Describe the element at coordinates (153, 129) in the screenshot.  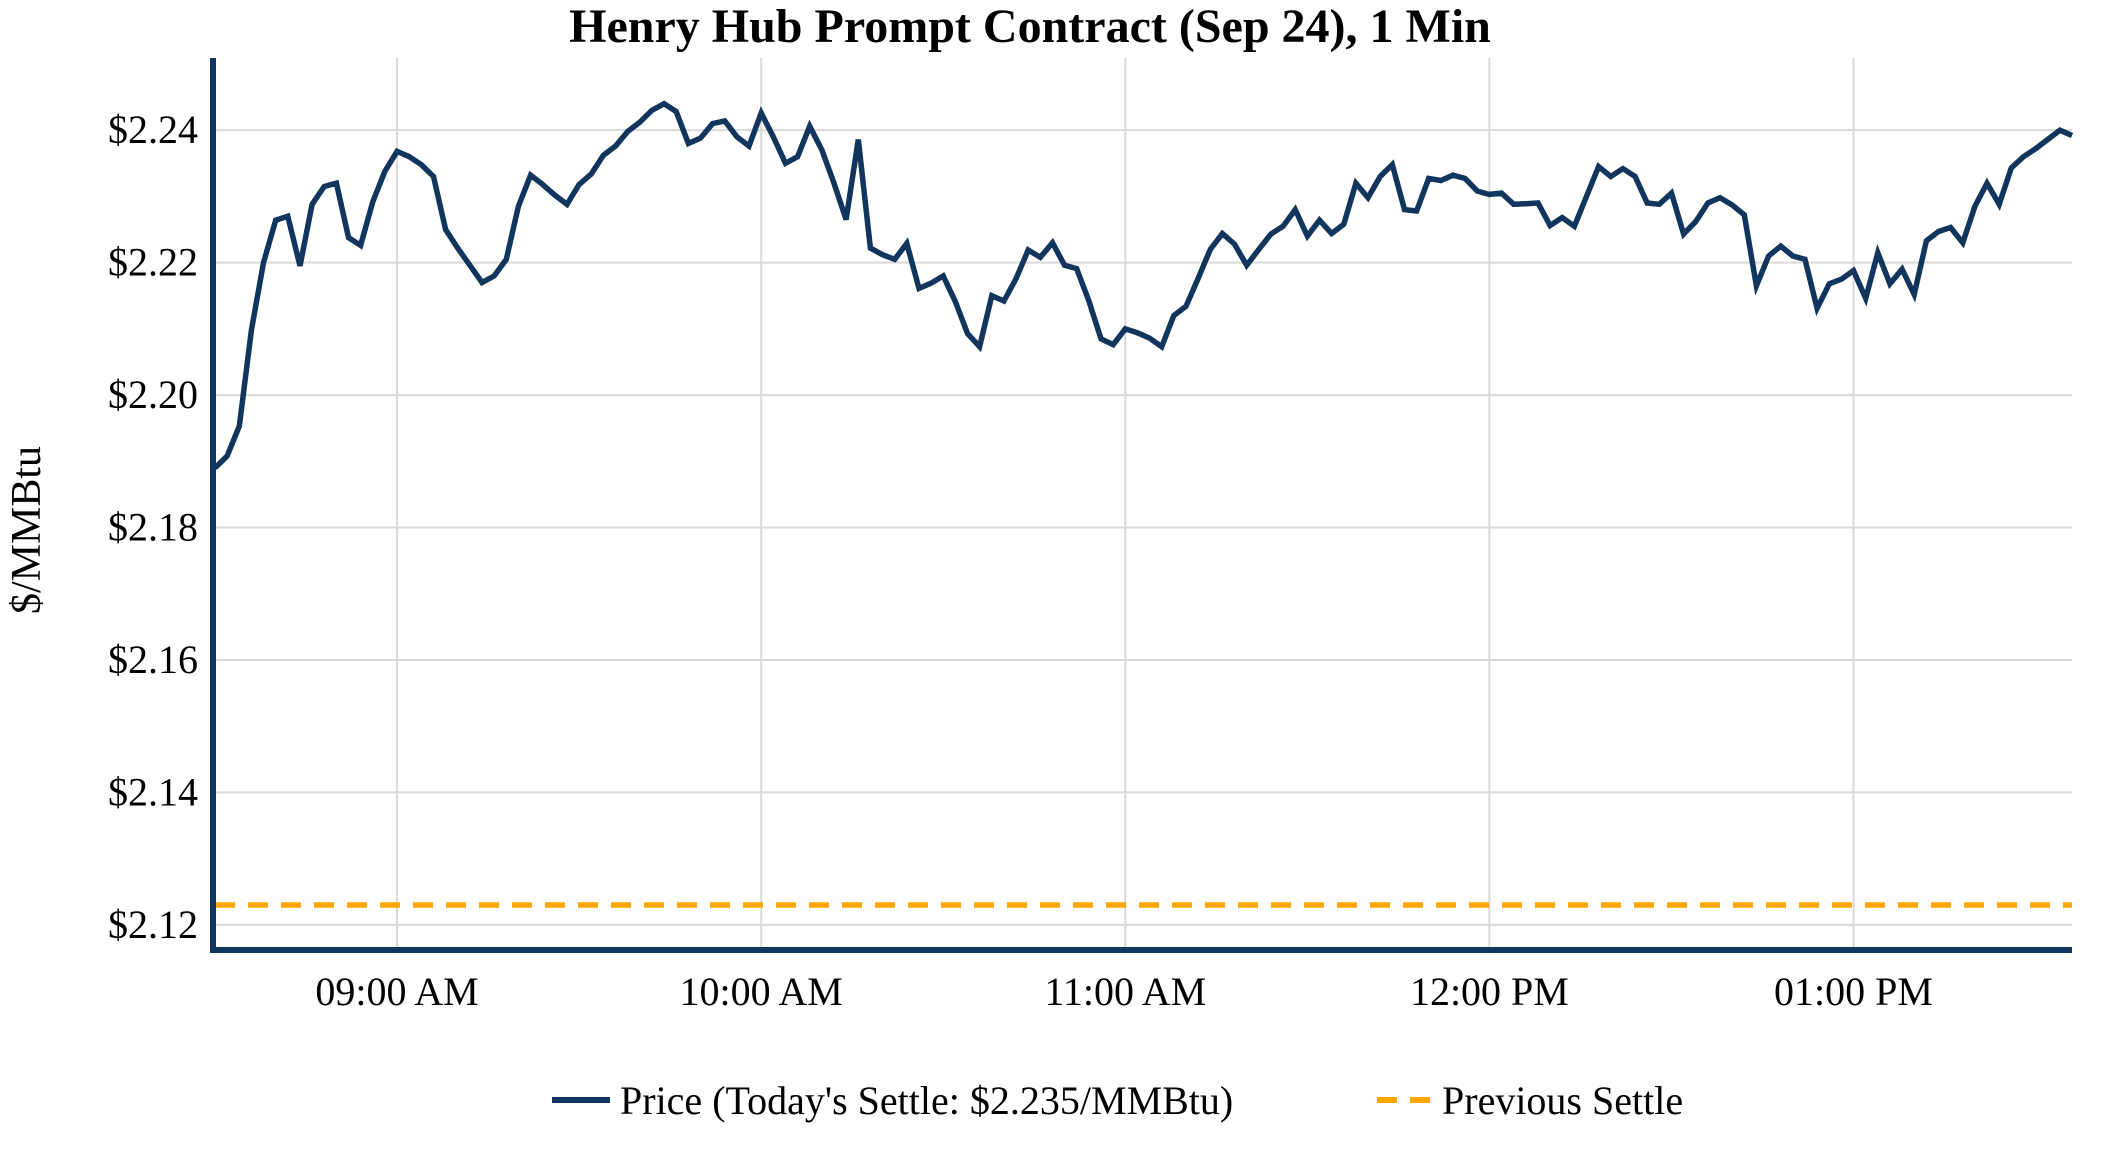
I see `y-tick-label: $2.24` at that location.